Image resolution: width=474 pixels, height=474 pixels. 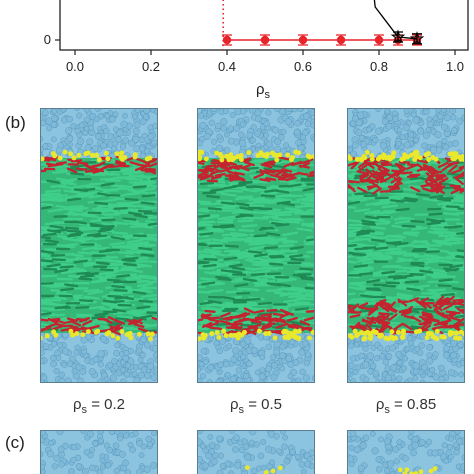 What do you see at coordinates (15, 122) in the screenshot?
I see `panel-label-b: (b)` at bounding box center [15, 122].